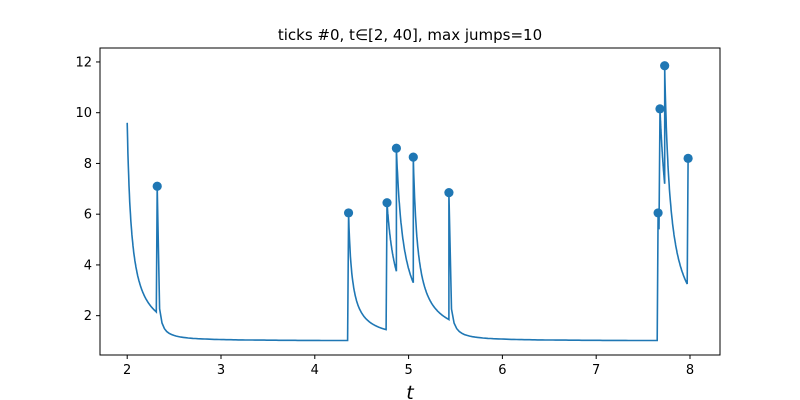  Describe the element at coordinates (88, 265) in the screenshot. I see `y-tick-label: 4` at that location.